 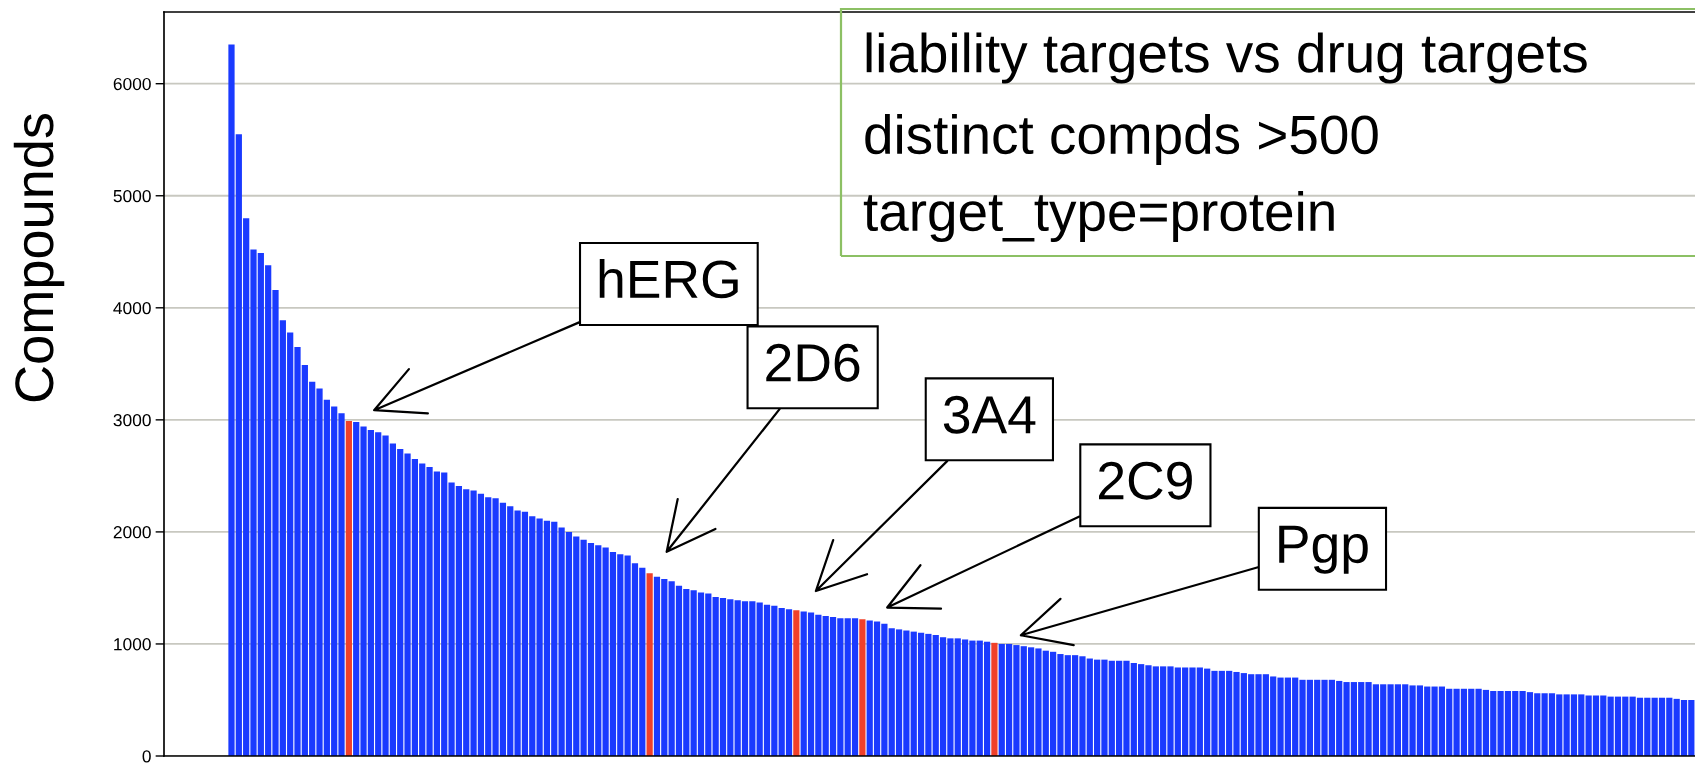 I want to click on annotation: 3A4, so click(x=989, y=414).